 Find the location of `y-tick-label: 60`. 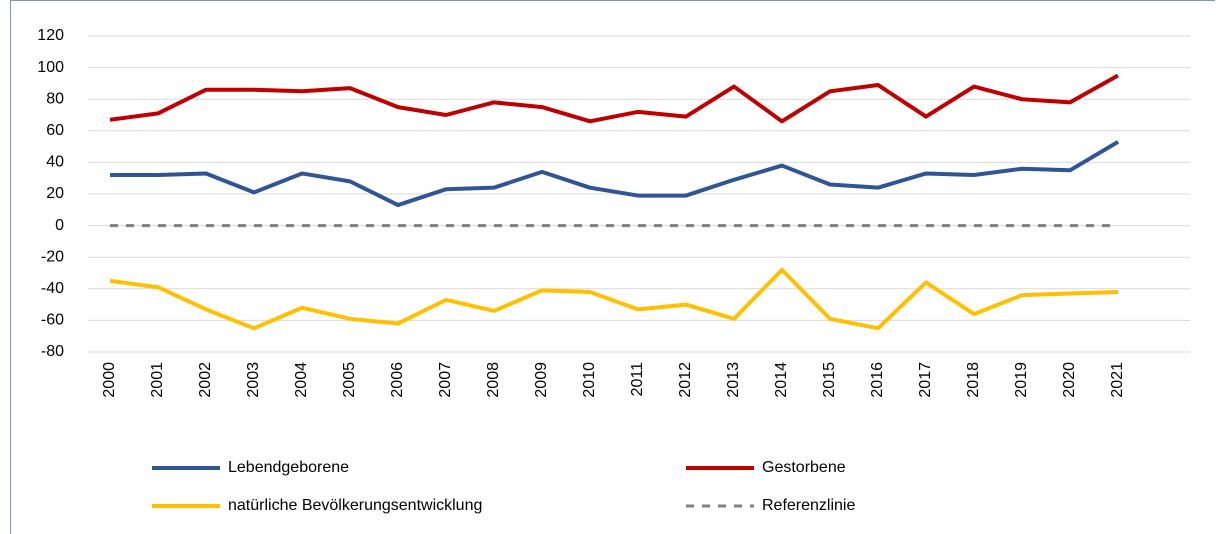

y-tick-label: 60 is located at coordinates (55, 130).